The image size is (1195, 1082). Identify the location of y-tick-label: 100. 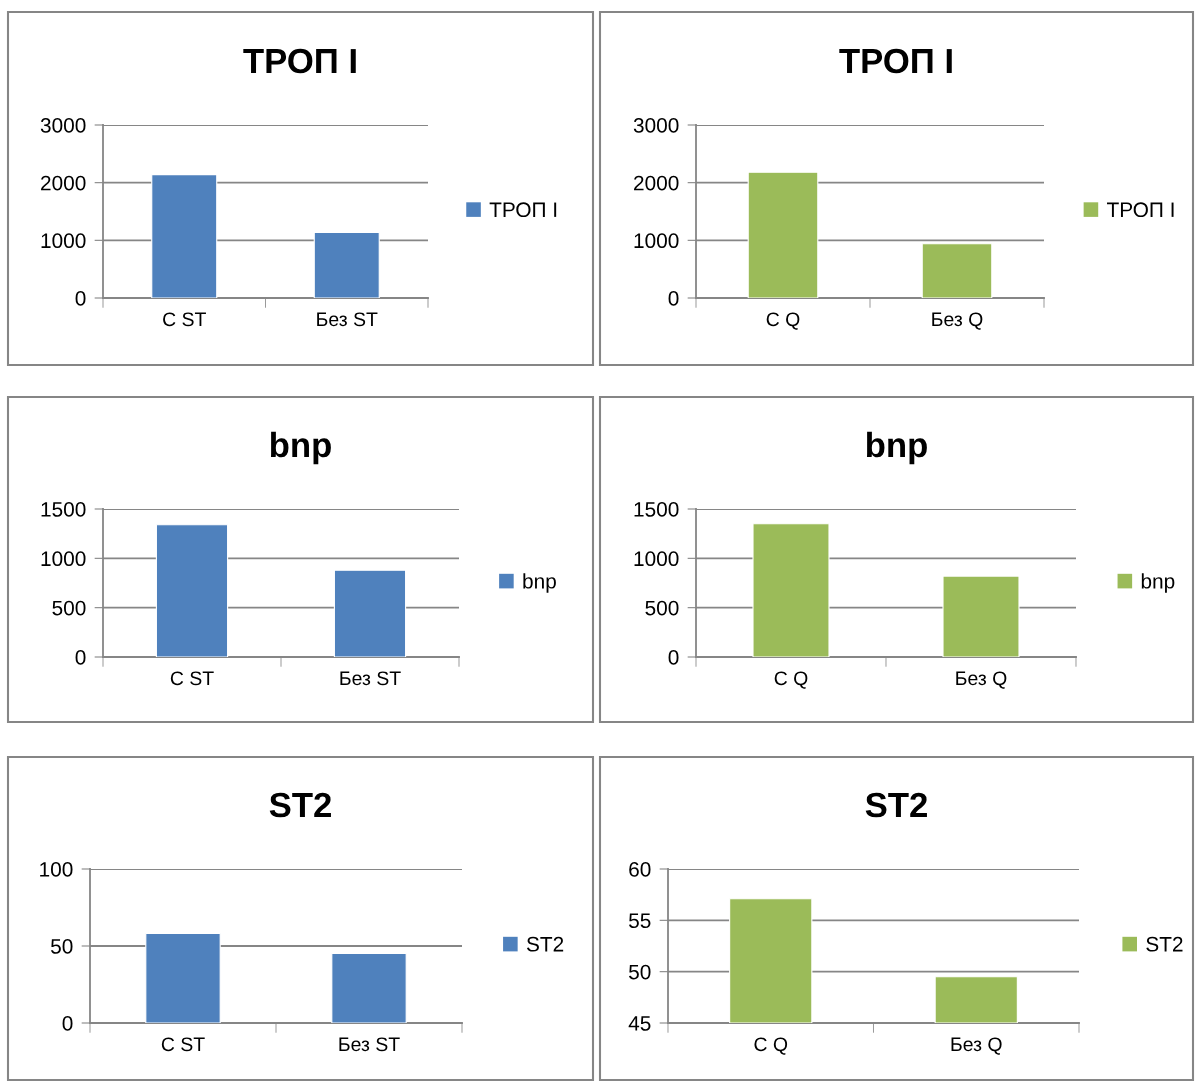
(56, 869).